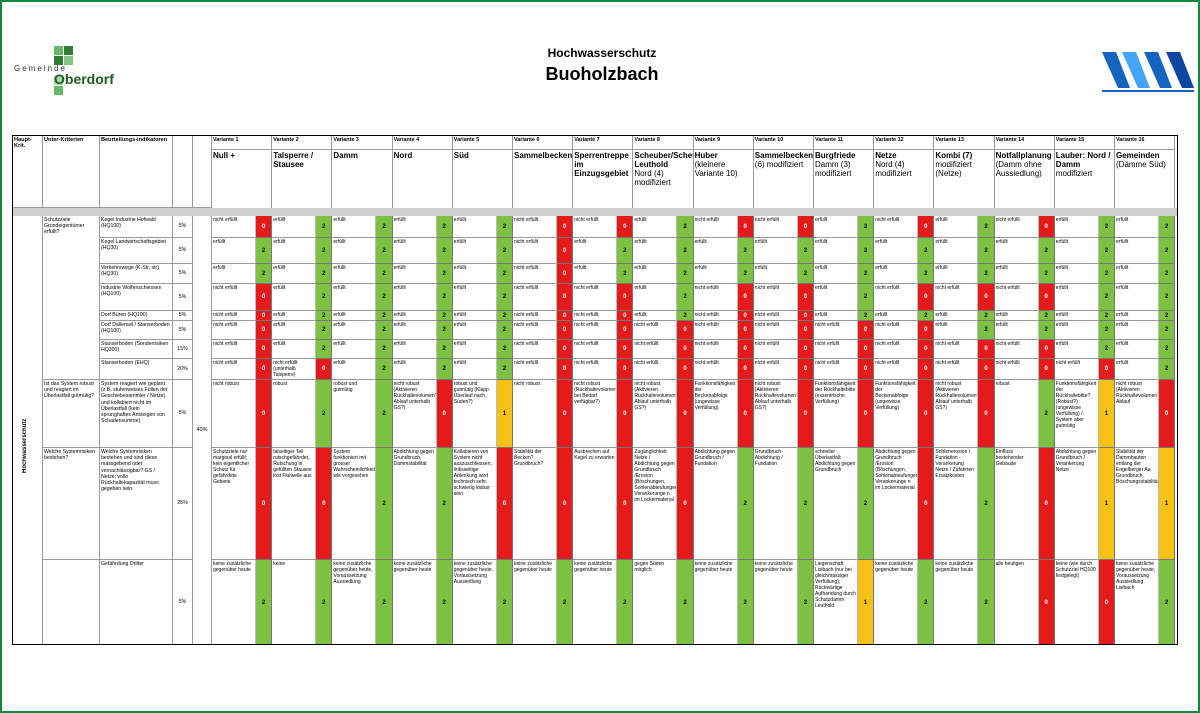  Describe the element at coordinates (543, 179) in the screenshot. I see `variant-name: Sammelbecken` at that location.